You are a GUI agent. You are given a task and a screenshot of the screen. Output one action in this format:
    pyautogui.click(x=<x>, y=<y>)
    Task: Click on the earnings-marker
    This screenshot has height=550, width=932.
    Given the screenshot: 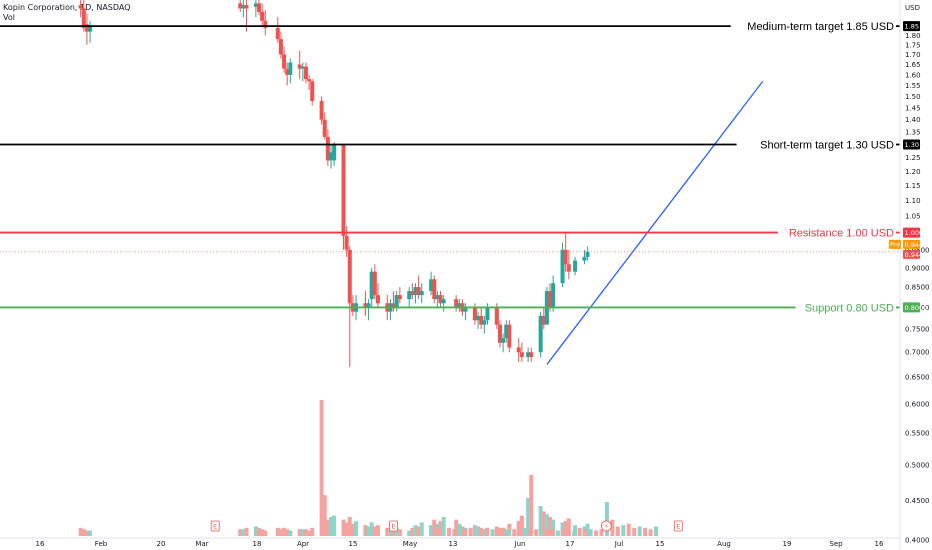 What is the action you would take?
    pyautogui.click(x=215, y=526)
    